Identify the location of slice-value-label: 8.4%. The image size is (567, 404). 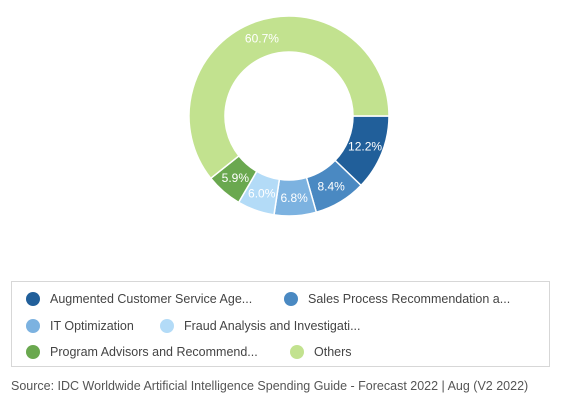
(332, 186).